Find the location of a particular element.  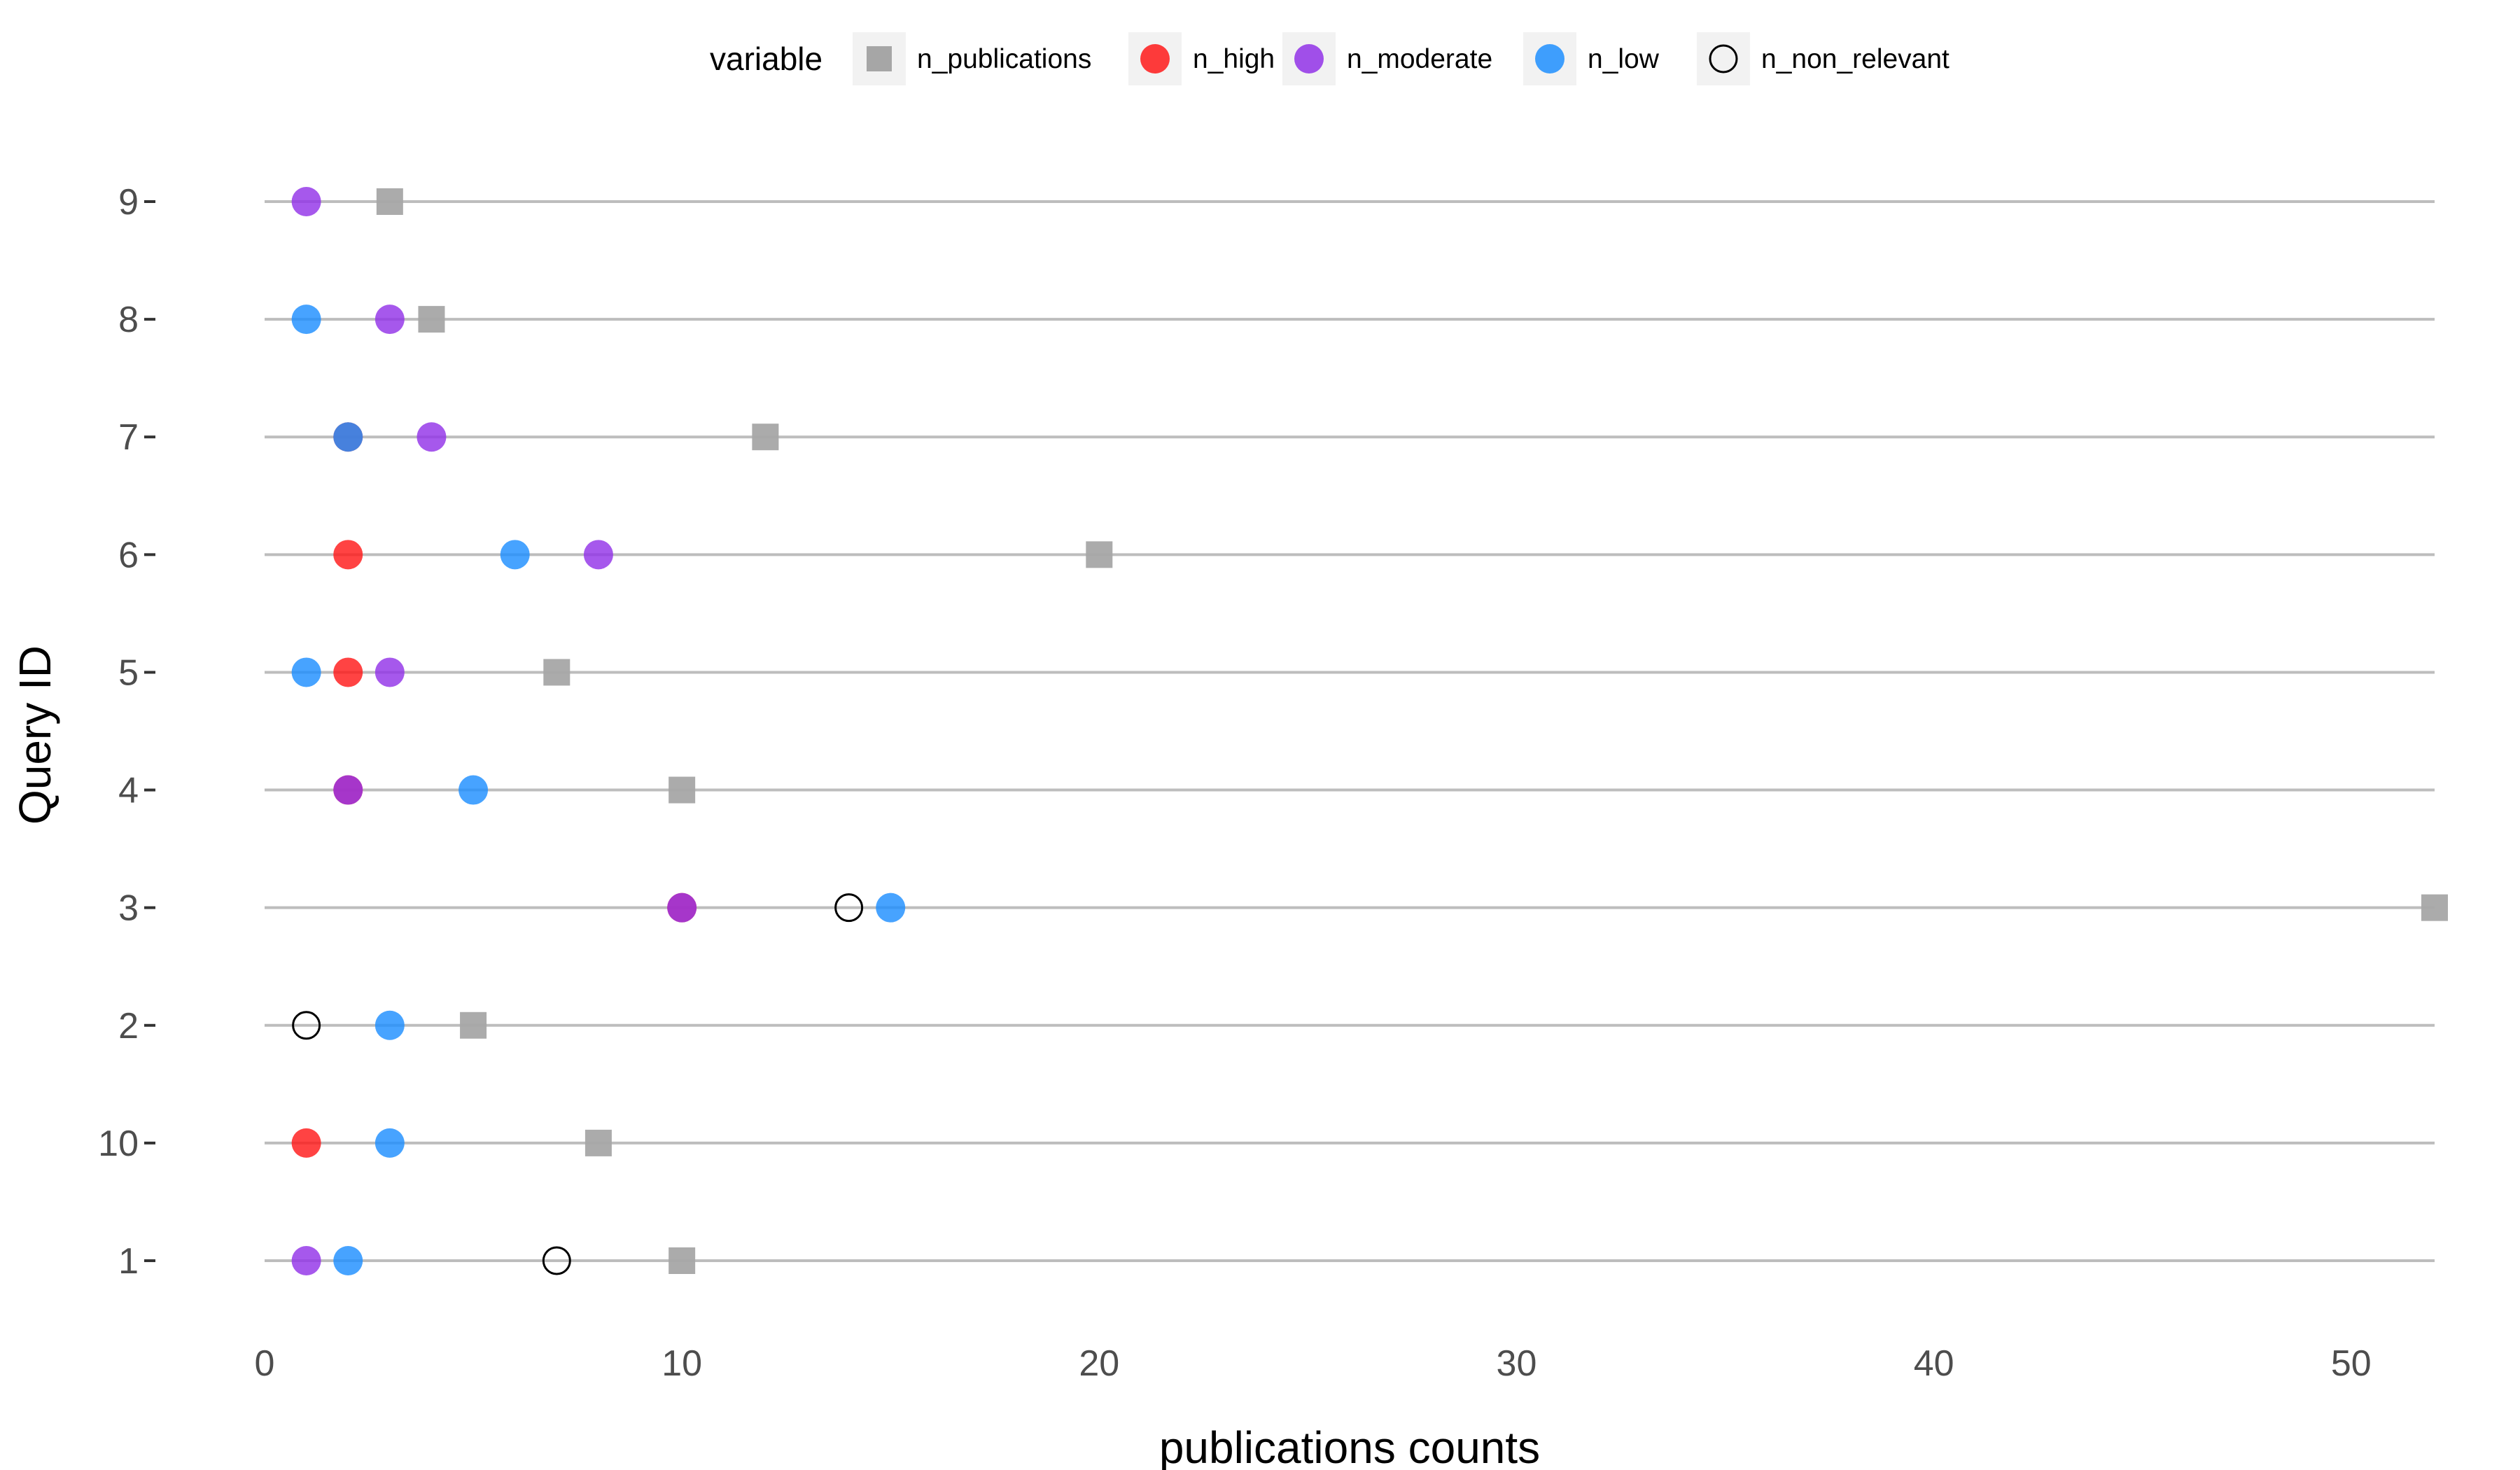

x-tick-label-40: 40 is located at coordinates (1934, 1363).